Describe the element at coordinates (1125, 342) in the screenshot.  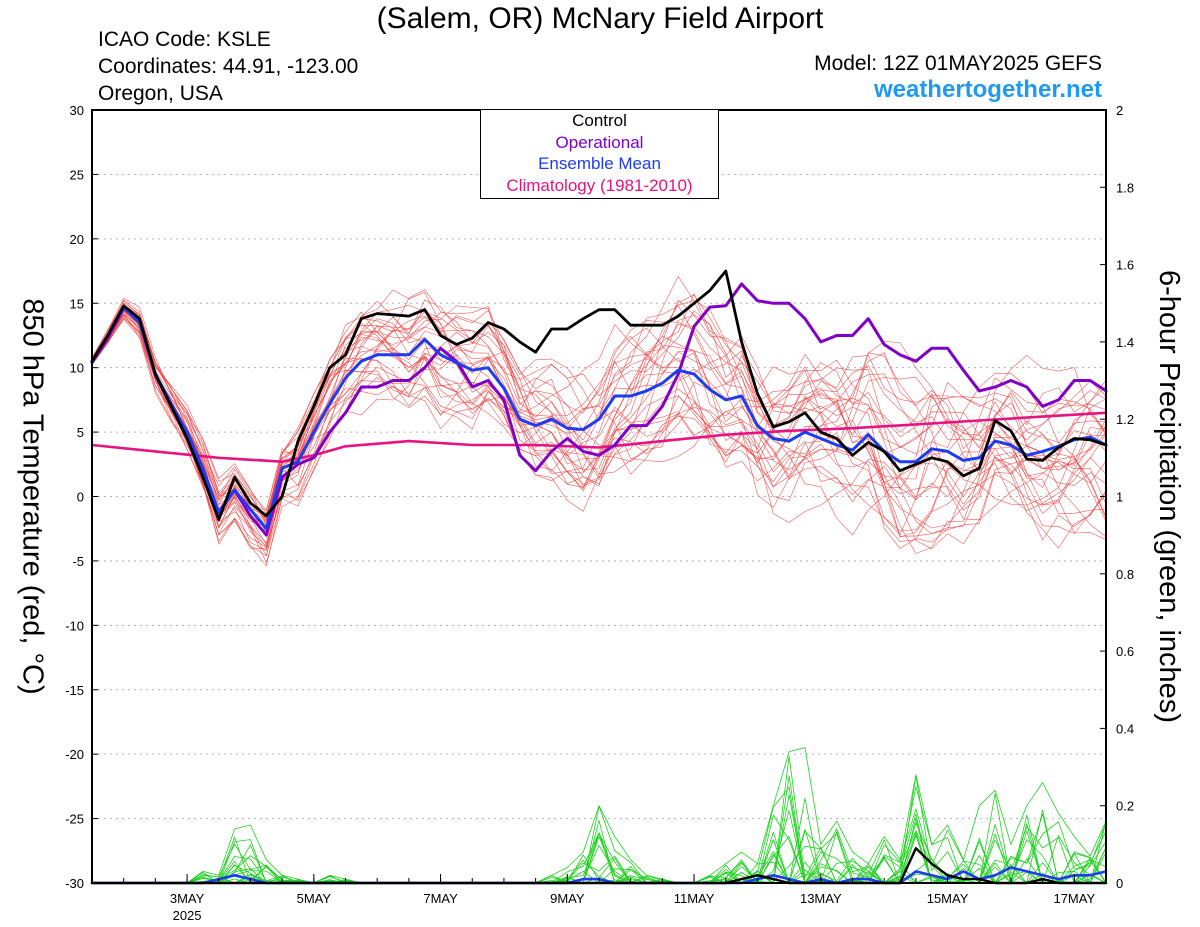
I see `y-tick-label-right-3: 1.4` at that location.